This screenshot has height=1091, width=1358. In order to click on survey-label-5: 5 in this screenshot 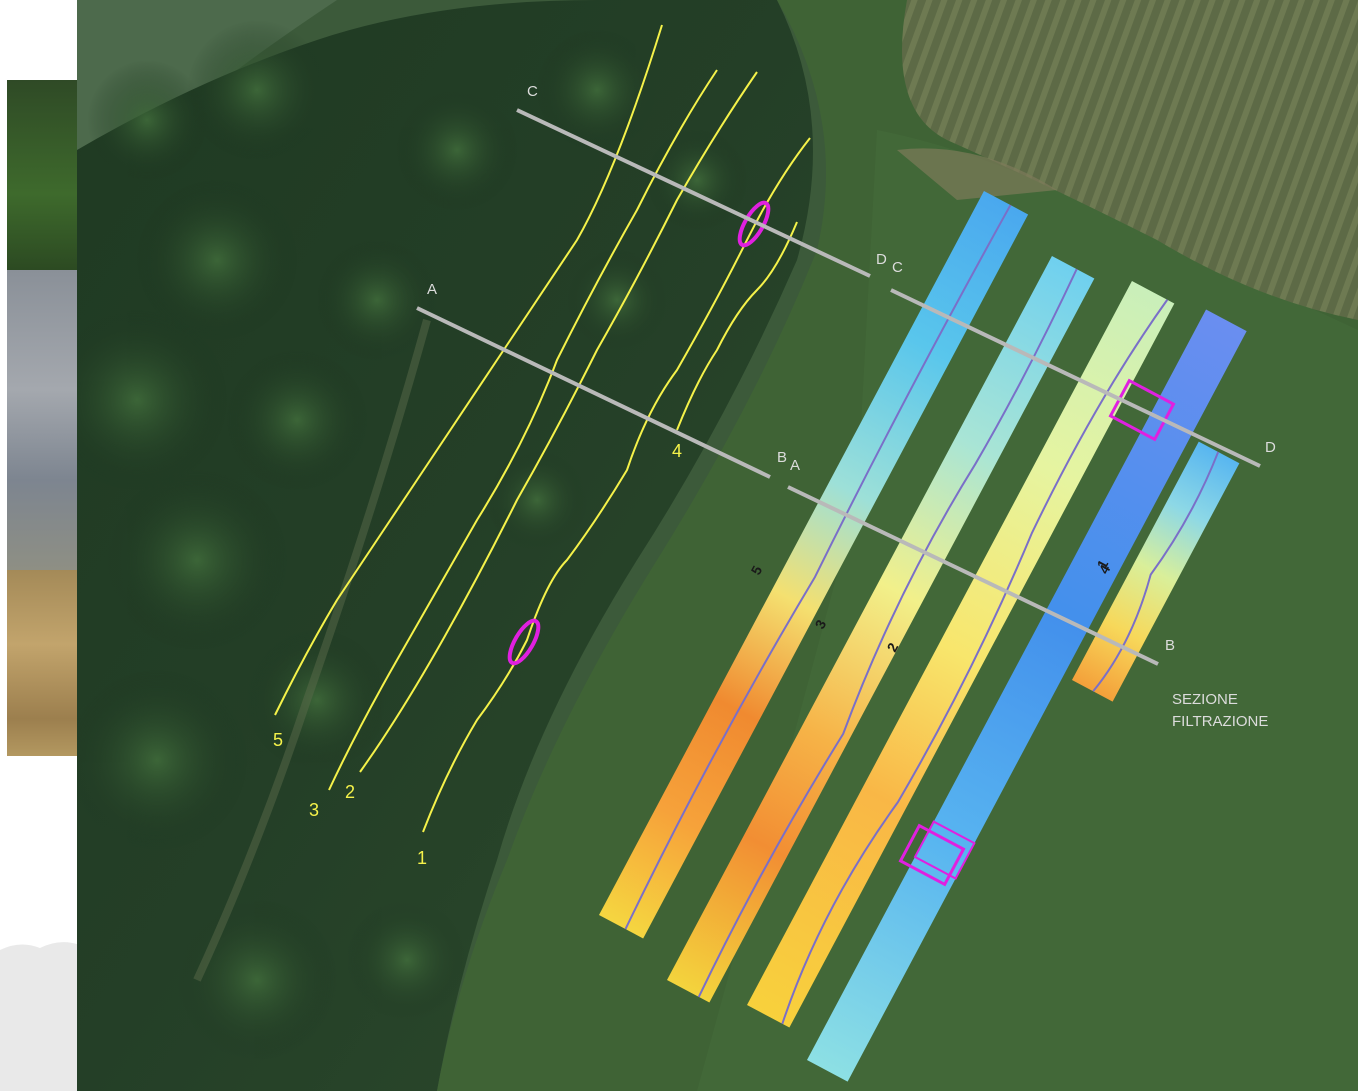, I will do `click(278, 740)`.